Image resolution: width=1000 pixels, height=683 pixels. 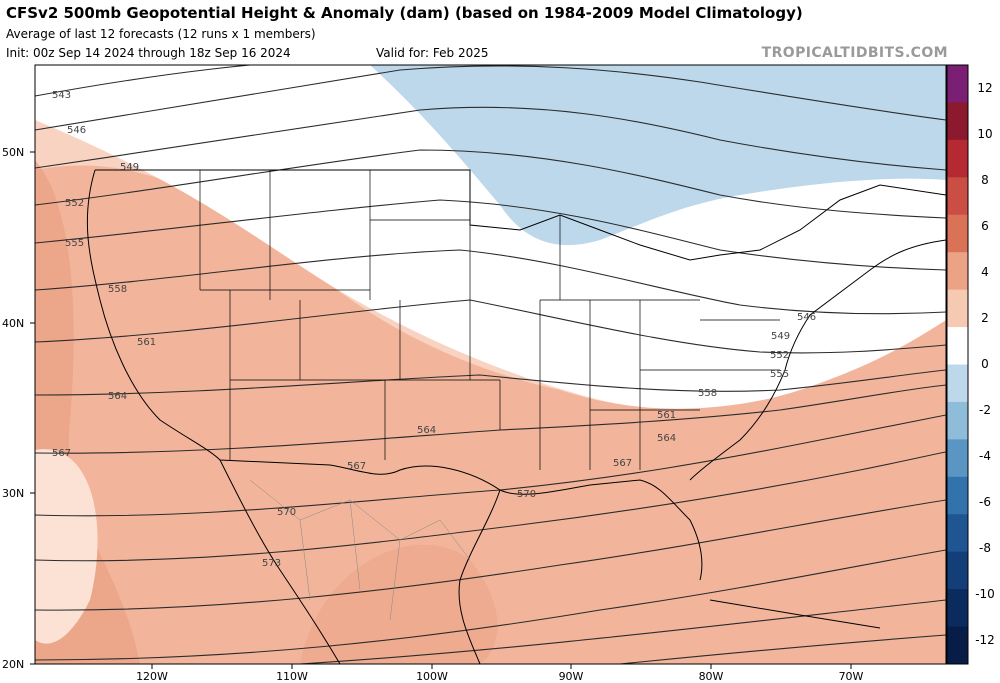 What do you see at coordinates (711, 676) in the screenshot?
I see `lon-label-80w: 80W` at bounding box center [711, 676].